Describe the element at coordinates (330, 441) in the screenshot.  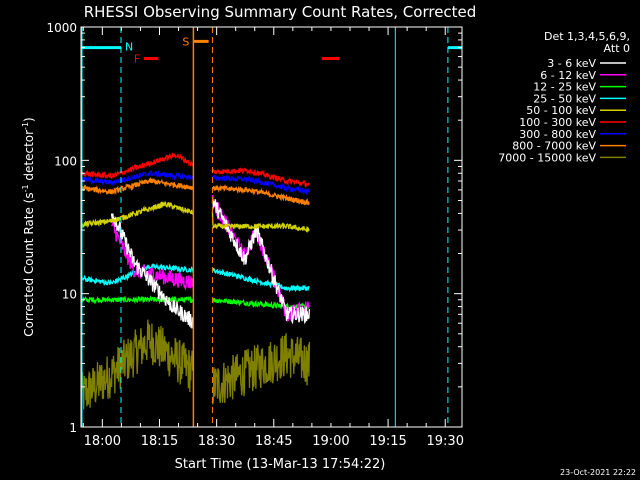
I see `x-tick-label: 19:00` at that location.